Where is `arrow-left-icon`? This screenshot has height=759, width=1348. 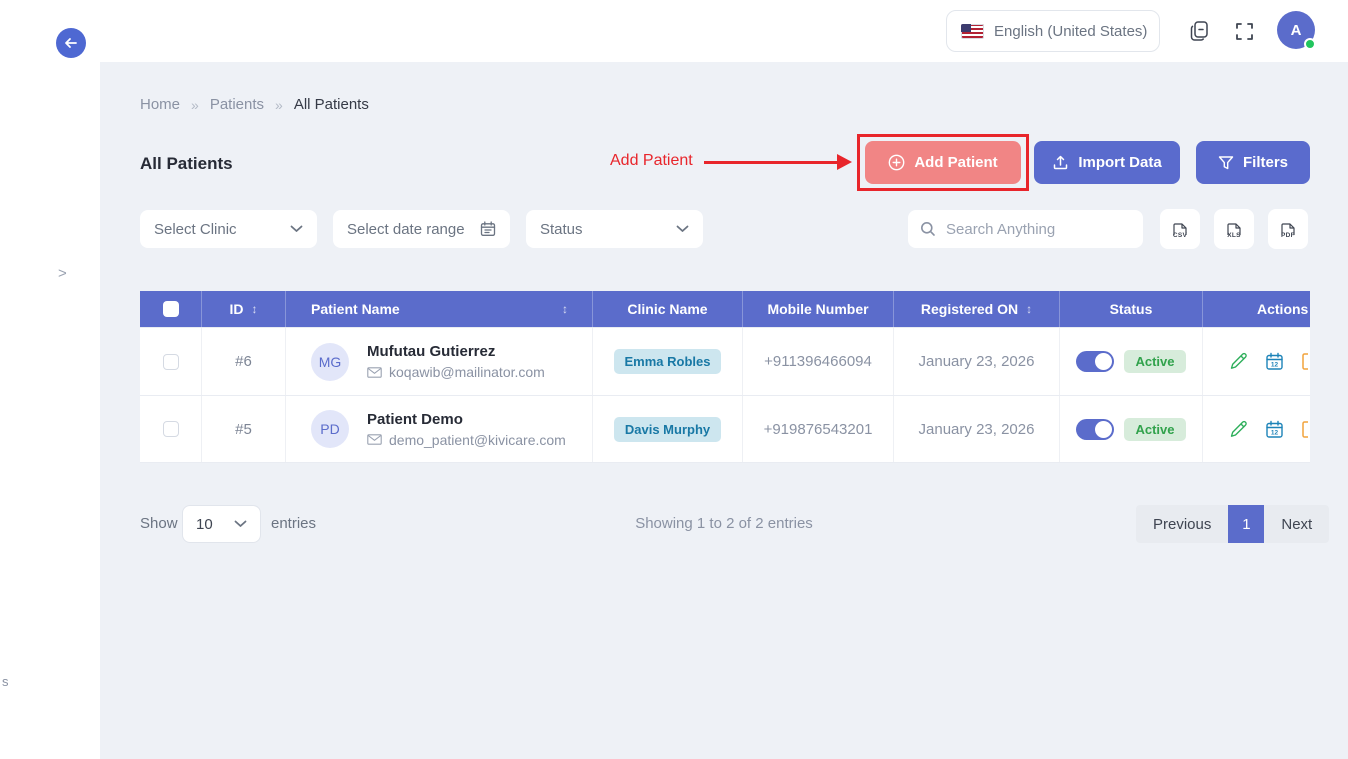
arrow-left-icon is located at coordinates (71, 43).